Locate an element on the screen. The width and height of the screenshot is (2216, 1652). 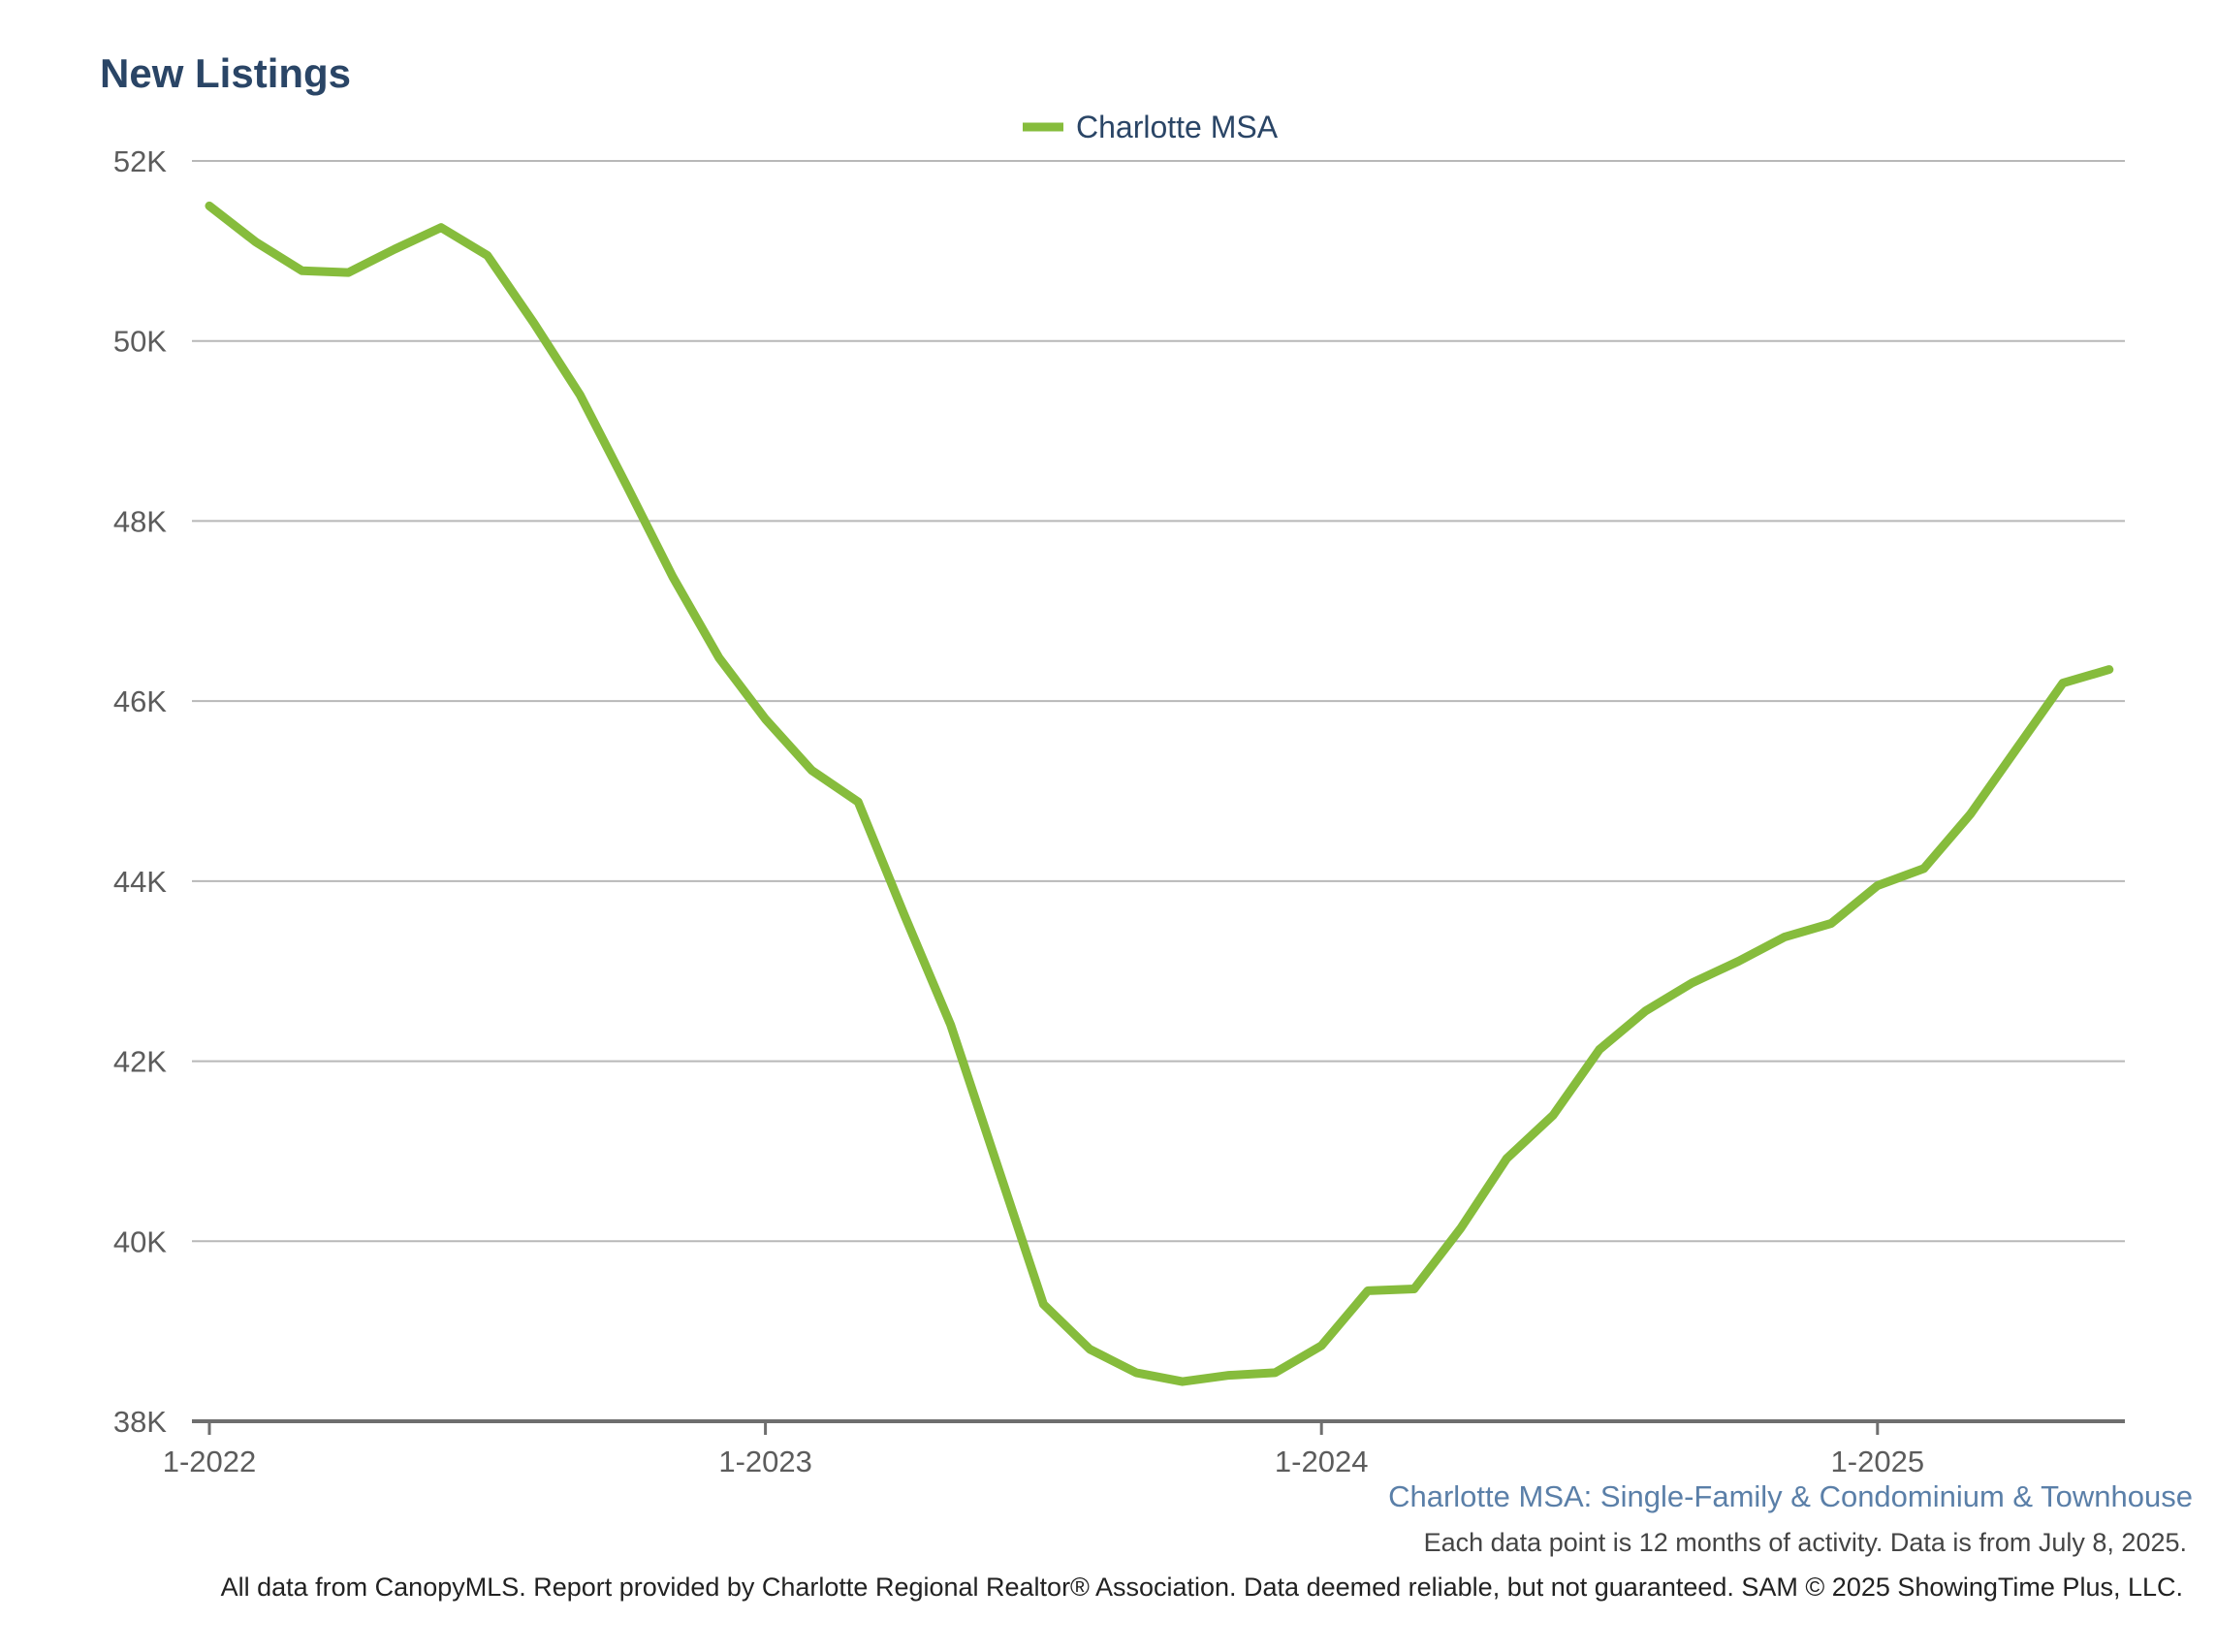
y-tick-label: 40K is located at coordinates (140, 1241).